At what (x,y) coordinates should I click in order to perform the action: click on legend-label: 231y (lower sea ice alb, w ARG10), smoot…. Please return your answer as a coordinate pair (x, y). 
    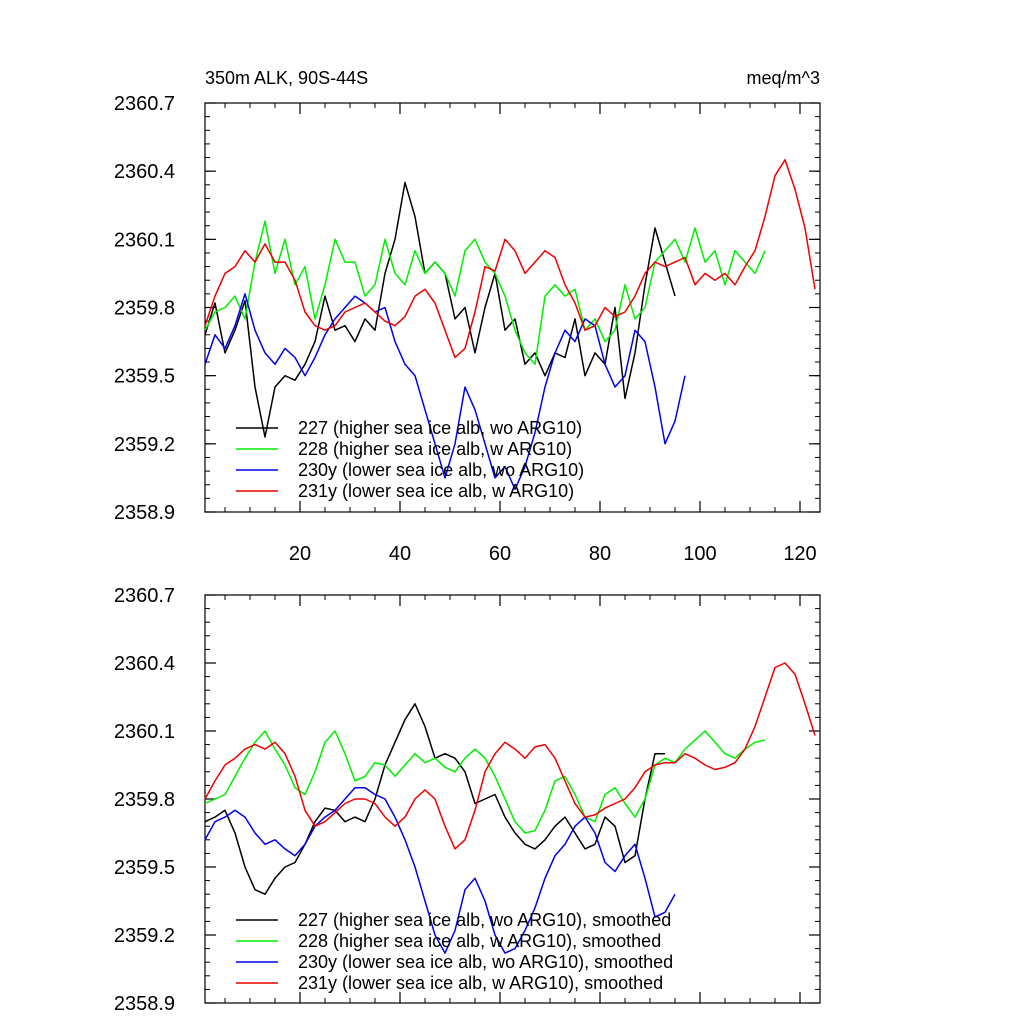
    Looking at the image, I should click on (480, 983).